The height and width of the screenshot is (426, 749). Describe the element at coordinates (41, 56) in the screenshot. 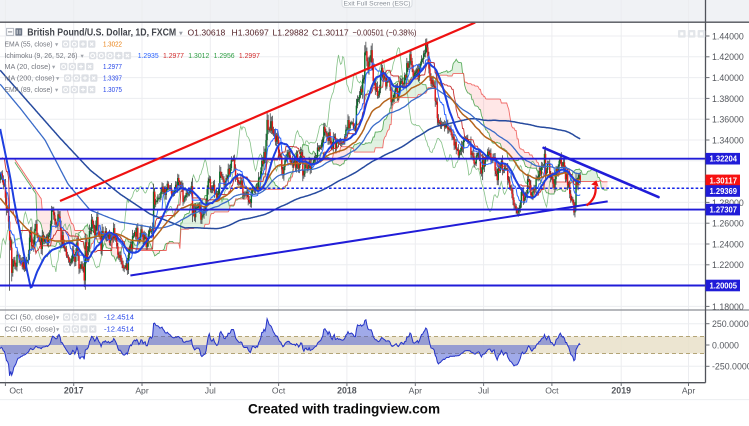

I see `svg-text: Ichimoku (9, 26, 52, 26)` at that location.